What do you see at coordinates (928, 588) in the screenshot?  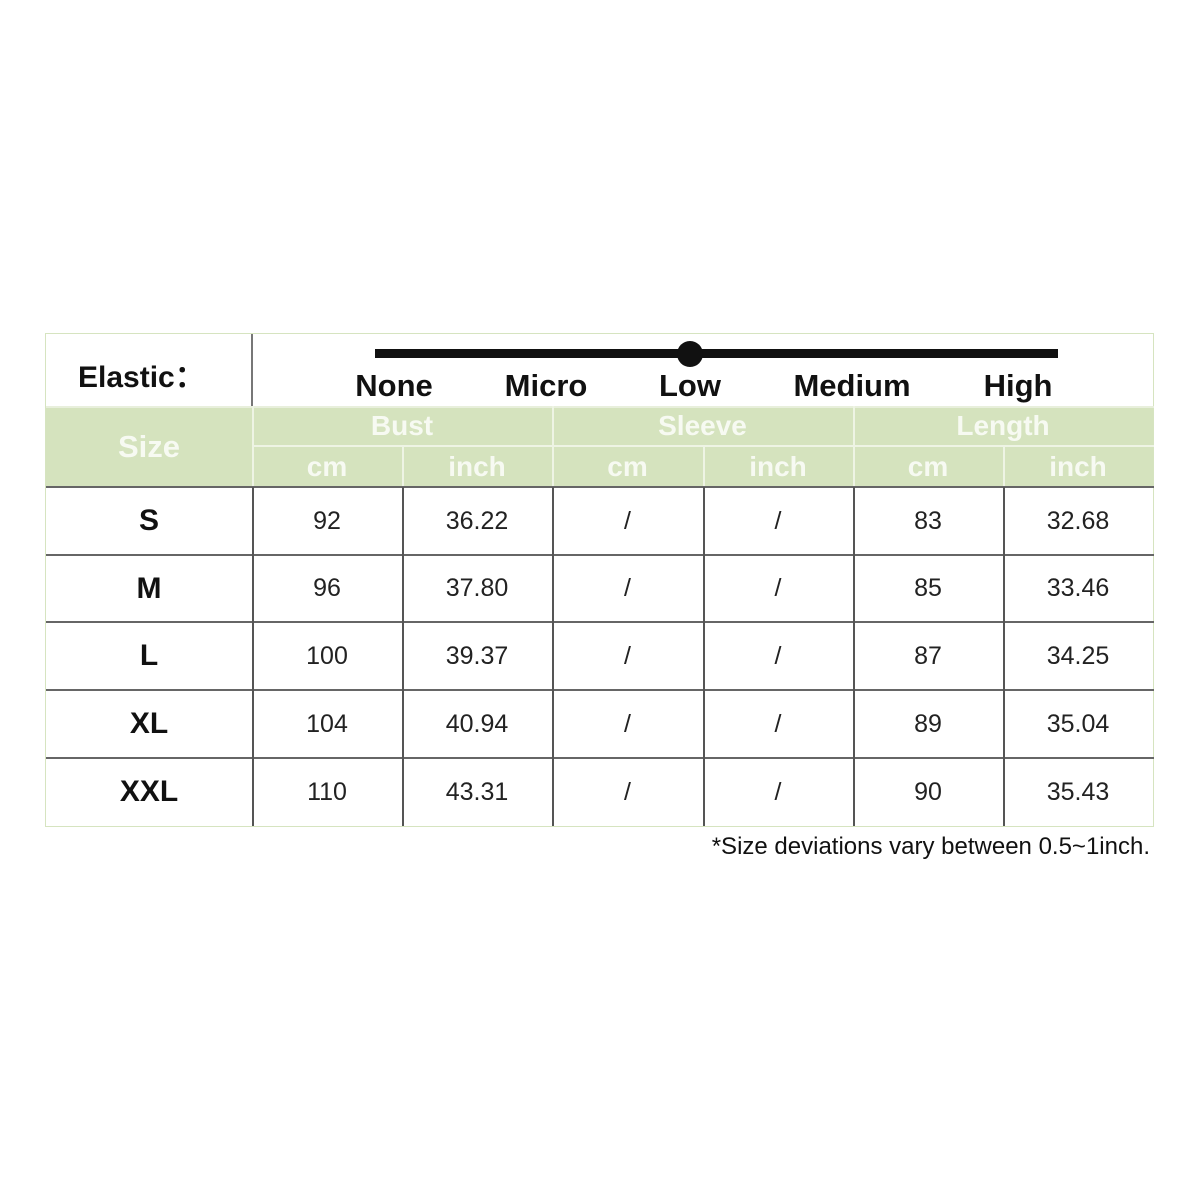 I see `table-cell: 85` at bounding box center [928, 588].